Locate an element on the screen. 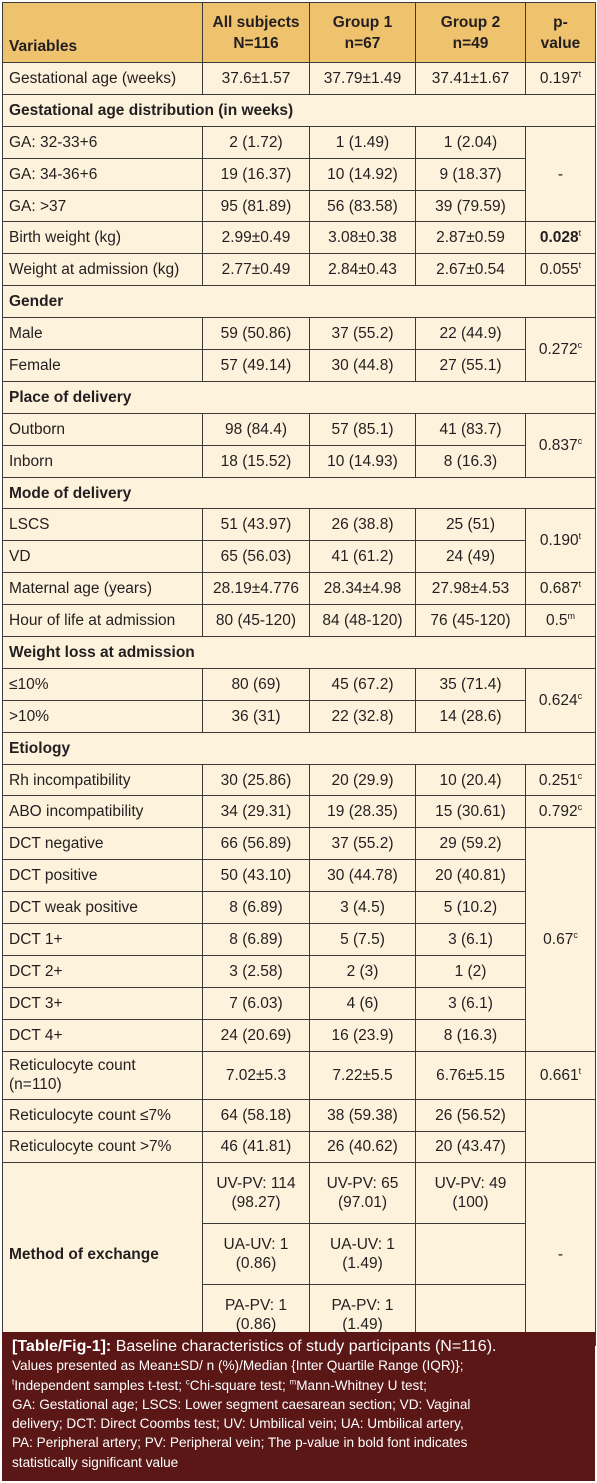 This screenshot has height=1483, width=597. cell-p: 0.190t is located at coordinates (560, 541).